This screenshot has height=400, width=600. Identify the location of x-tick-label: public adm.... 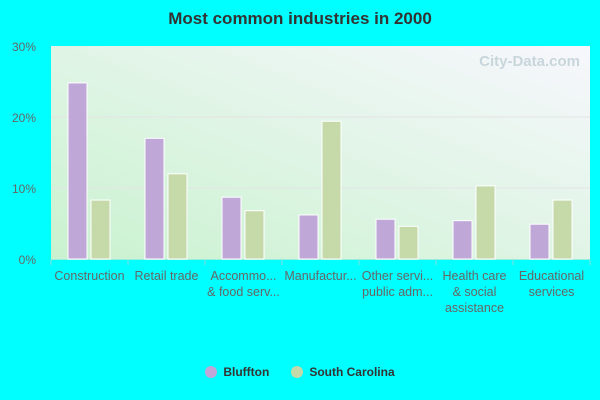
(397, 292).